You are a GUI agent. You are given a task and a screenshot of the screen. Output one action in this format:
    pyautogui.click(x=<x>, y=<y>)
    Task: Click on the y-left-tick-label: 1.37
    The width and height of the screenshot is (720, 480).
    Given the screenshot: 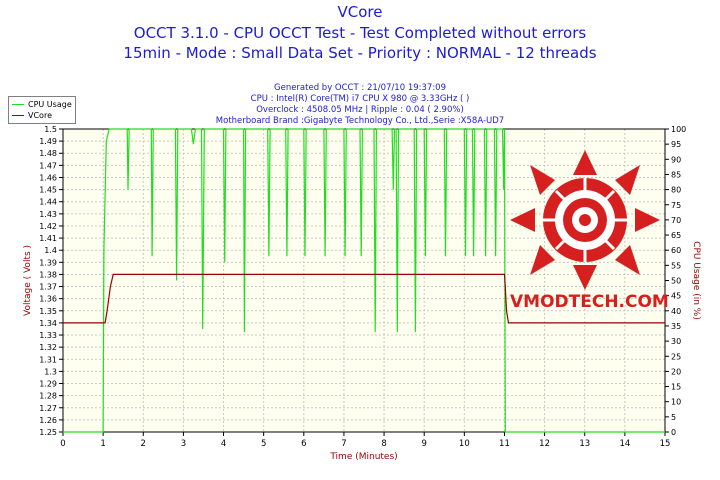 What is the action you would take?
    pyautogui.click(x=48, y=287)
    